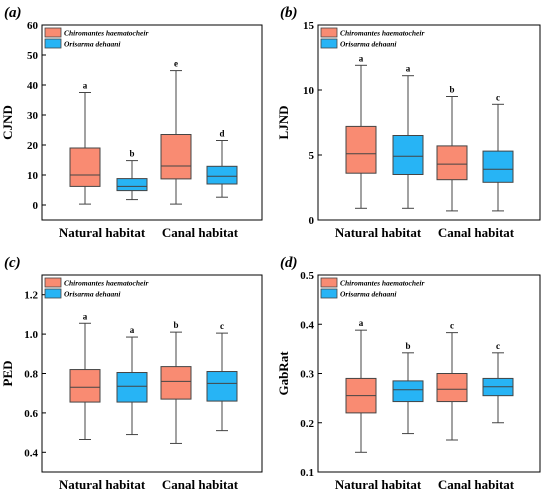 The width and height of the screenshot is (550, 493). I want to click on box-canal-habitat-series-1: c, so click(452, 381).